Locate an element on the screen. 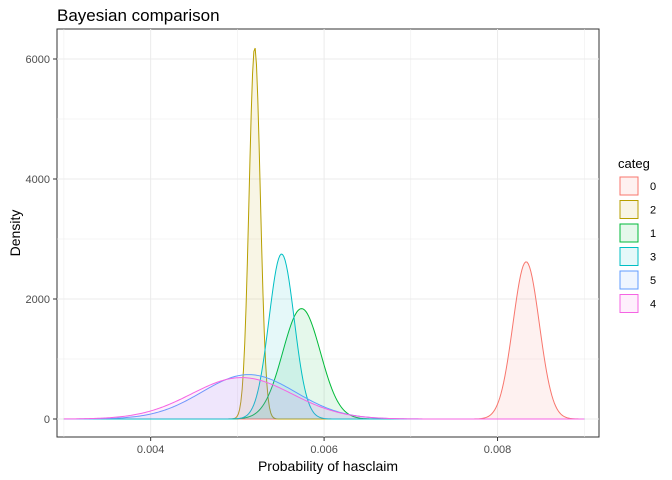  legend-label-5: 5 is located at coordinates (653, 281).